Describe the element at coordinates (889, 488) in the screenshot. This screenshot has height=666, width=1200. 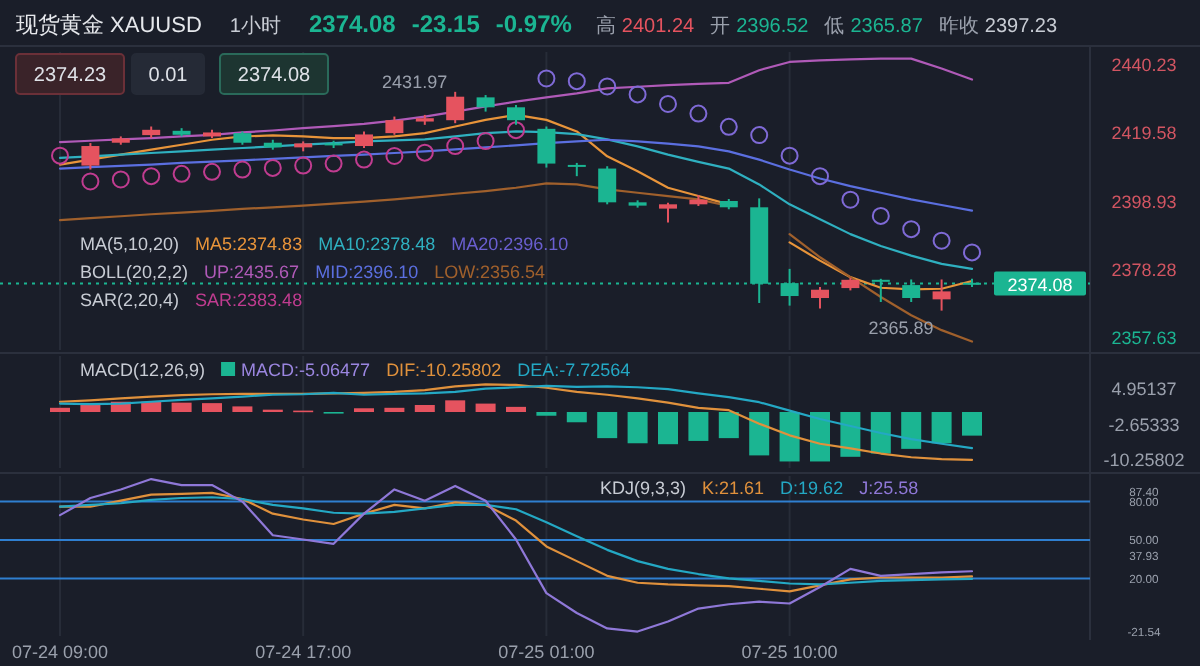
I see `text: J:25.58` at that location.